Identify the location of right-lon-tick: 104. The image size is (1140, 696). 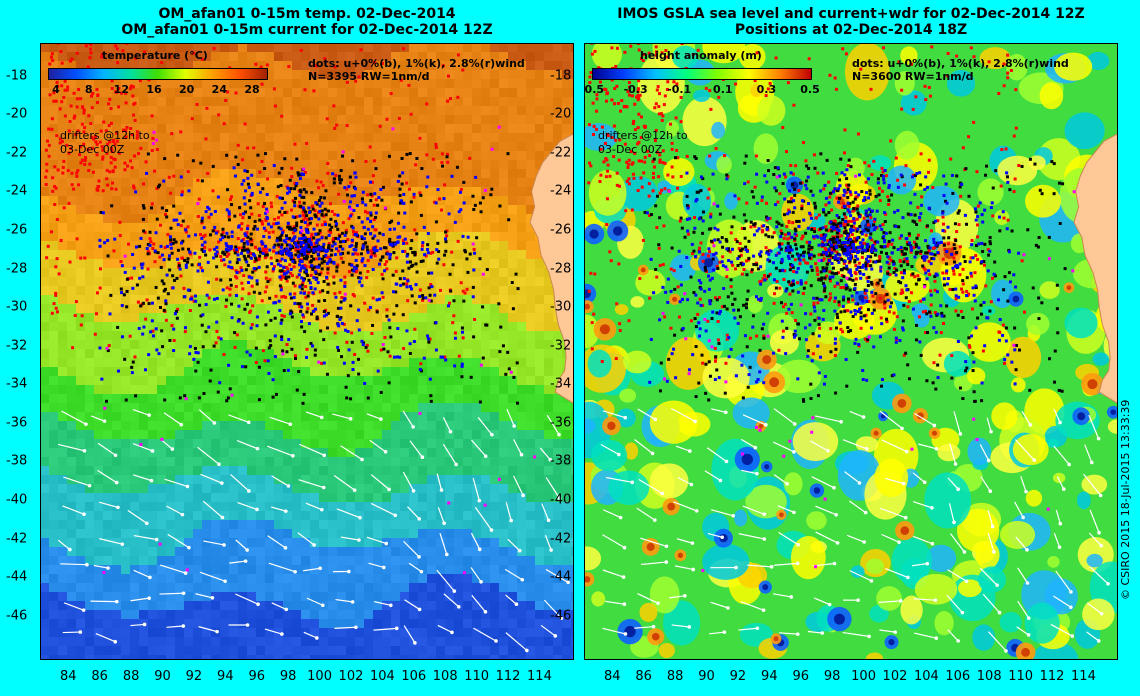
(926, 676).